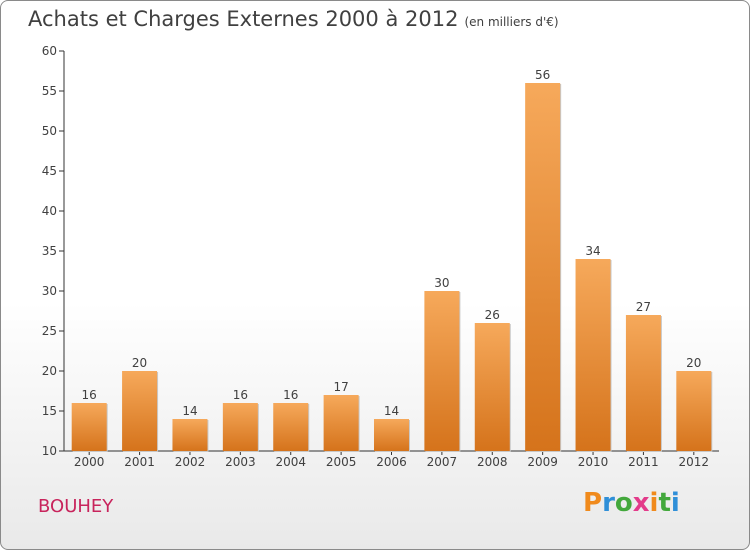  I want to click on y-tick-label: 10, so click(49, 451).